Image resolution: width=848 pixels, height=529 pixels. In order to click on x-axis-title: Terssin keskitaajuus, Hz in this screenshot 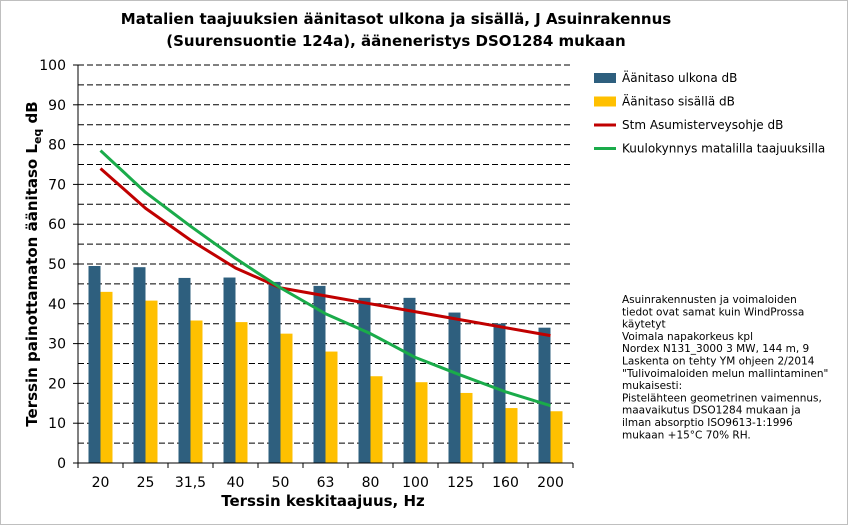, I will do `click(323, 501)`.